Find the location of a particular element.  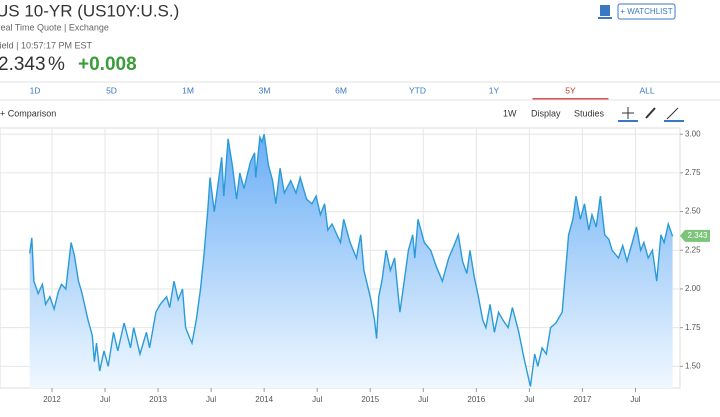

price-unit: % is located at coordinates (56, 64).